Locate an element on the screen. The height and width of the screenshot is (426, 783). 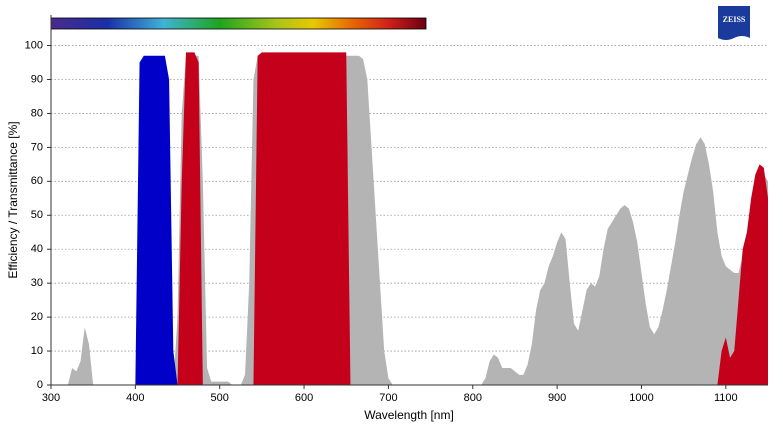
y-tick-label: 30 is located at coordinates (37, 283).